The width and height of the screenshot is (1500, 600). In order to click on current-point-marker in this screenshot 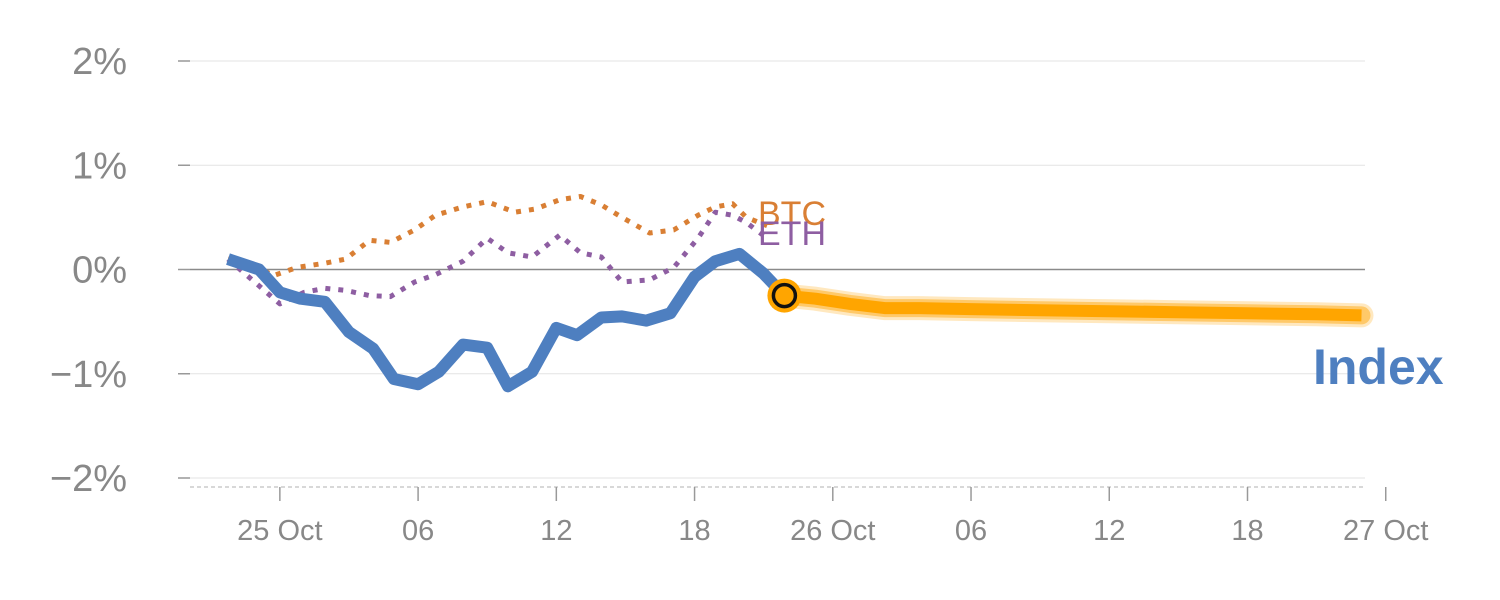, I will do `click(784, 295)`.